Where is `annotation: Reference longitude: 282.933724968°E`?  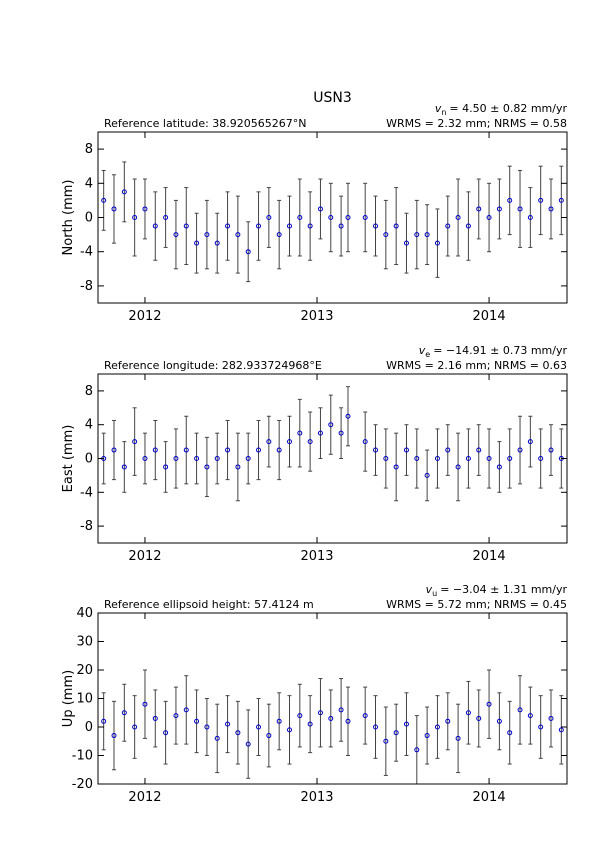 annotation: Reference longitude: 282.933724968°E is located at coordinates (213, 365).